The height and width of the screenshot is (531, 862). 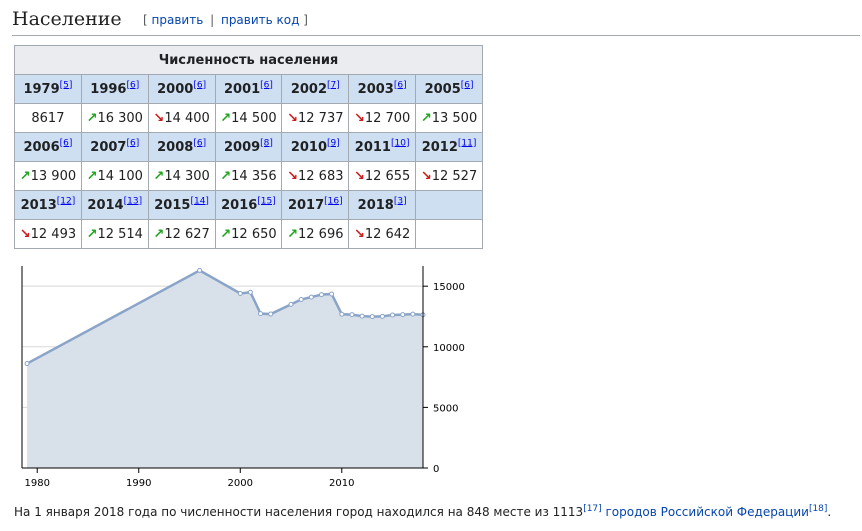 What do you see at coordinates (333, 85) in the screenshot?
I see `reference-link: [7]` at bounding box center [333, 85].